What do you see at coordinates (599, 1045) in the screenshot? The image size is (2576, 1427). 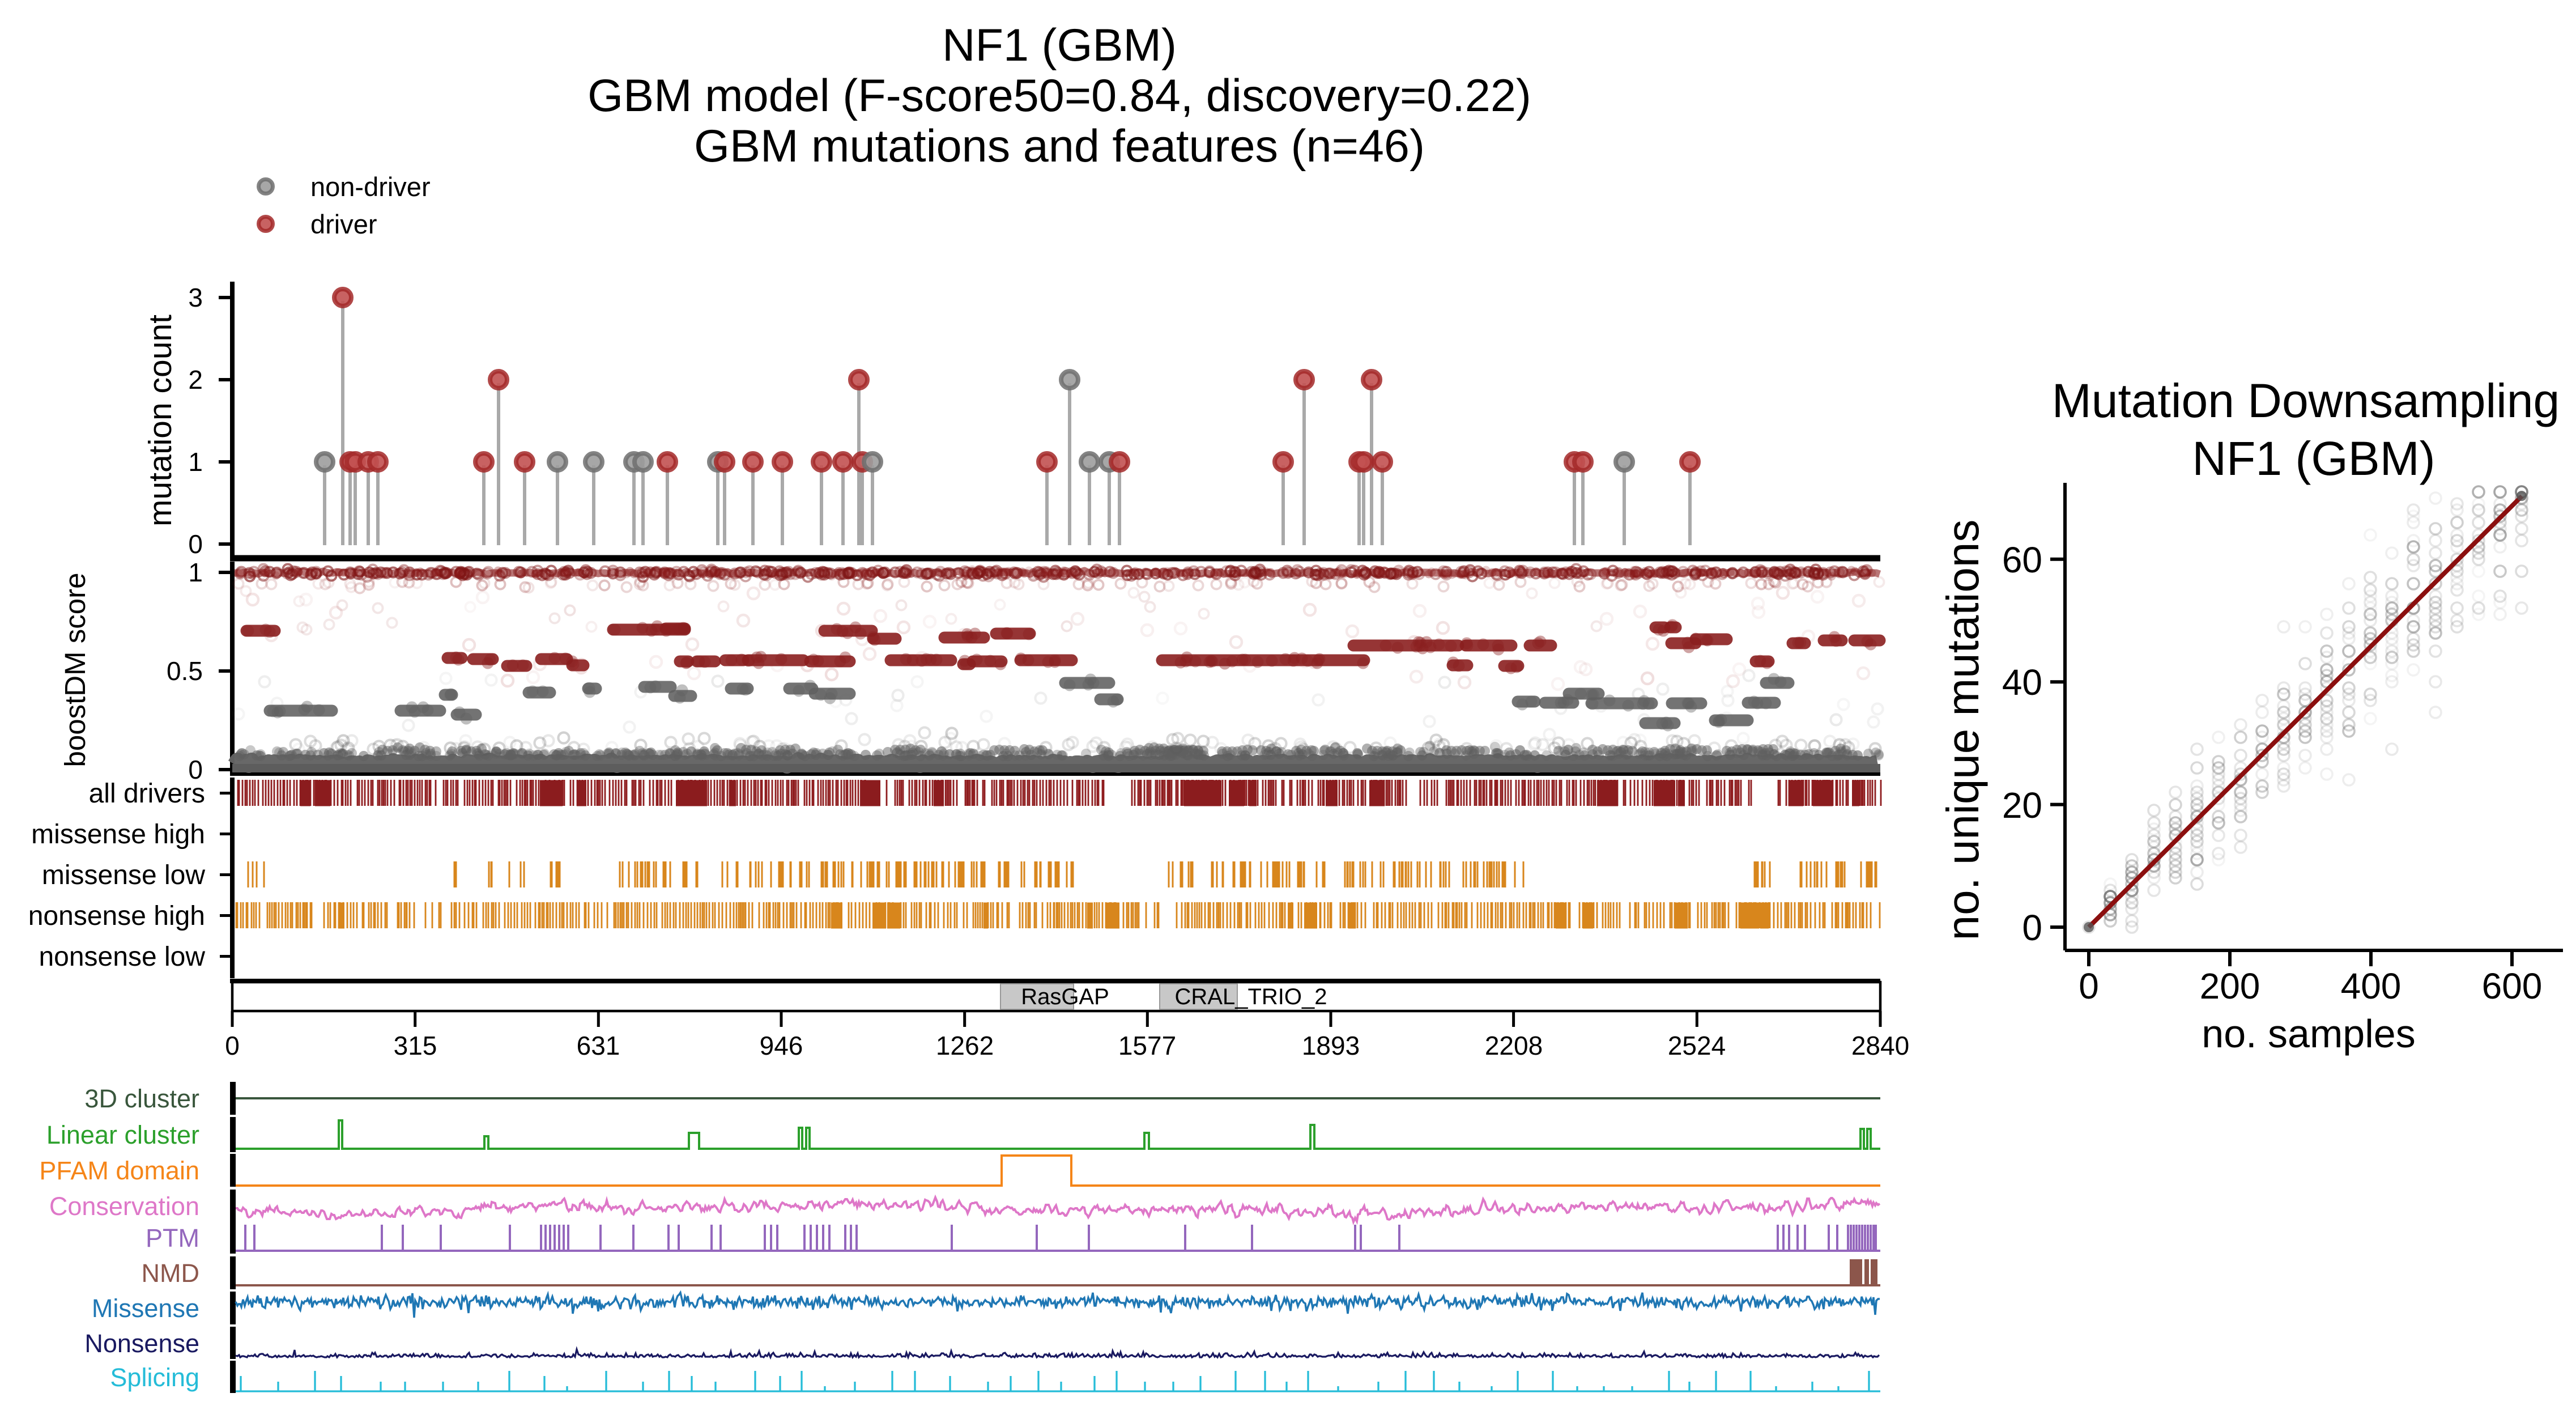 I see `svg-text: 631` at bounding box center [599, 1045].